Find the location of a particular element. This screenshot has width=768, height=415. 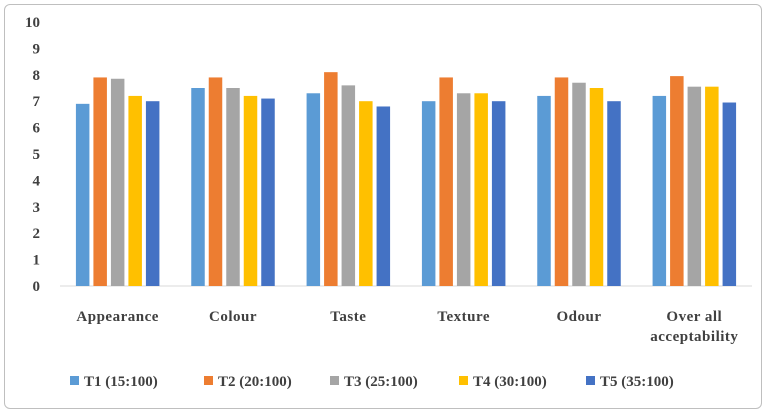

legend-label: T2 (20:100) is located at coordinates (255, 382).